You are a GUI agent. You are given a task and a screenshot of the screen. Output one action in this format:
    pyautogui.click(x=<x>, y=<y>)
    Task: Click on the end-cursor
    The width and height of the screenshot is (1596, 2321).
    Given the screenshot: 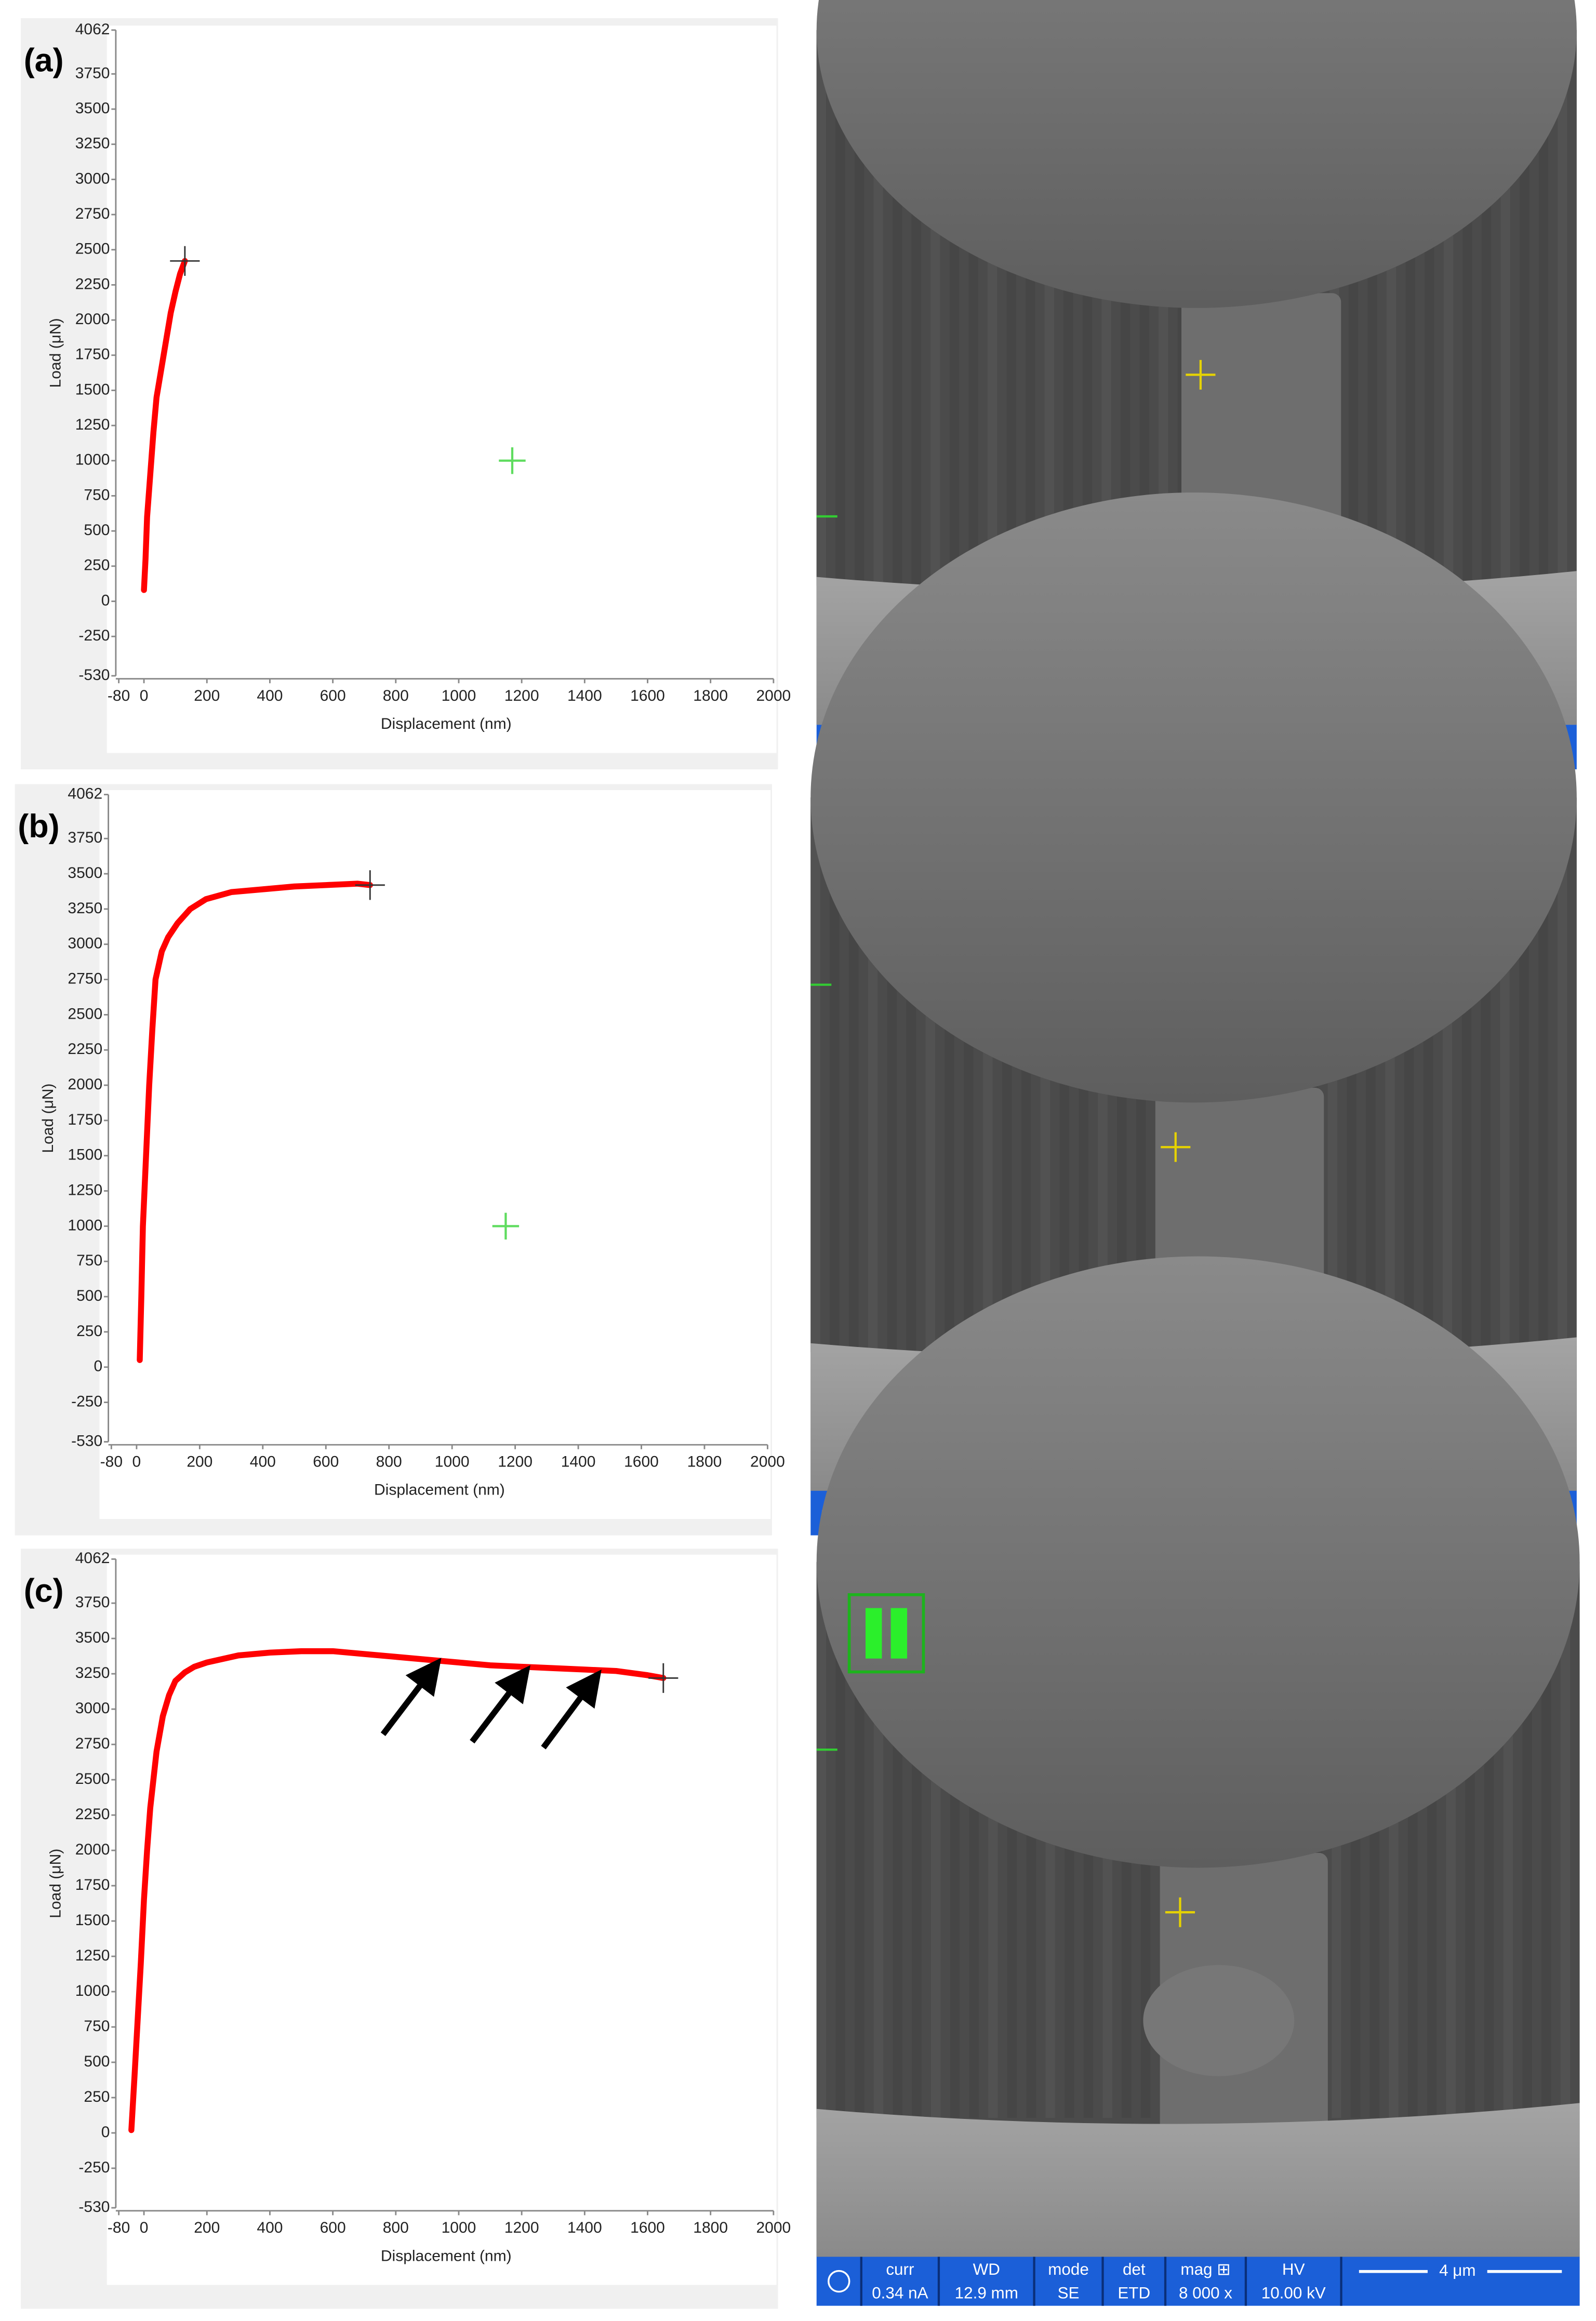 What is the action you would take?
    pyautogui.click(x=185, y=261)
    